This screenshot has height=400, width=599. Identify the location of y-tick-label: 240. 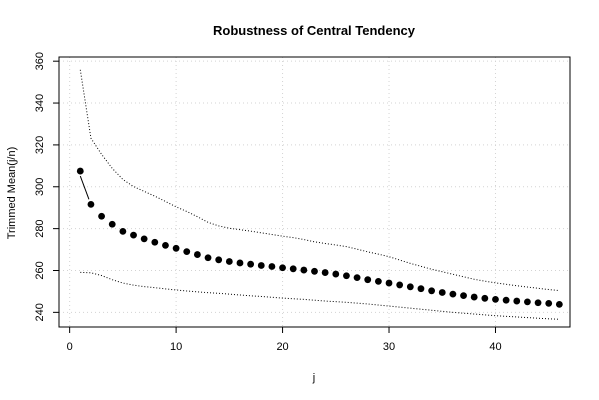
(40, 312).